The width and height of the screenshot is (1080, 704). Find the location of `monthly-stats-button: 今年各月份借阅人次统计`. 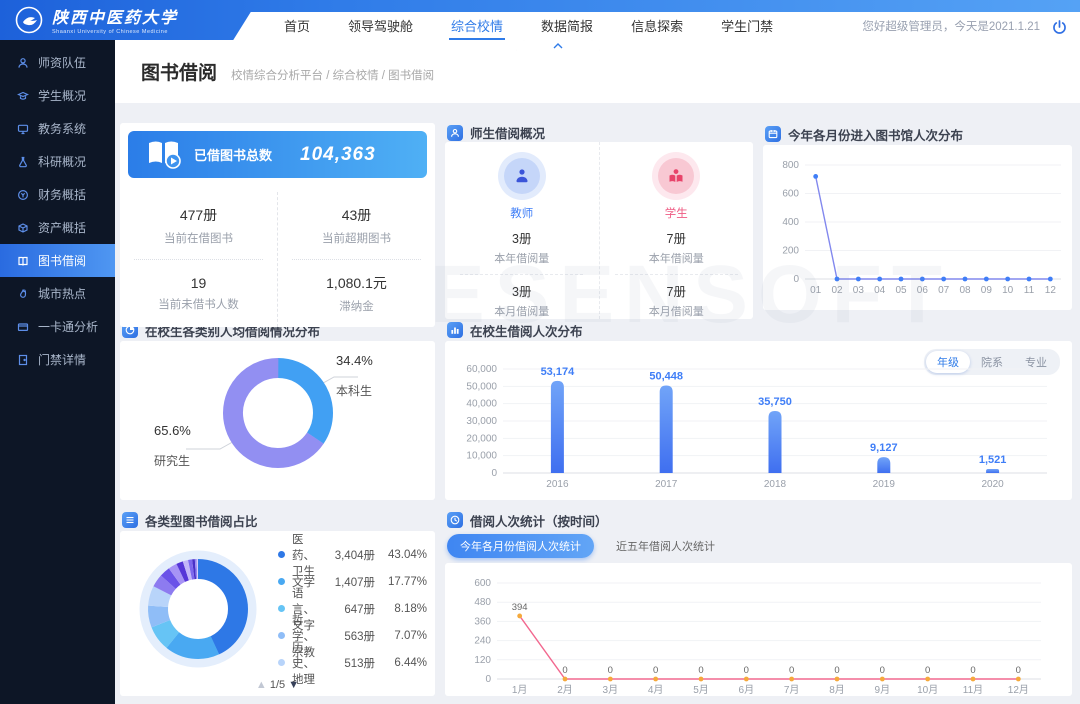

monthly-stats-button: 今年各月份借阅人次统计 is located at coordinates (520, 546).